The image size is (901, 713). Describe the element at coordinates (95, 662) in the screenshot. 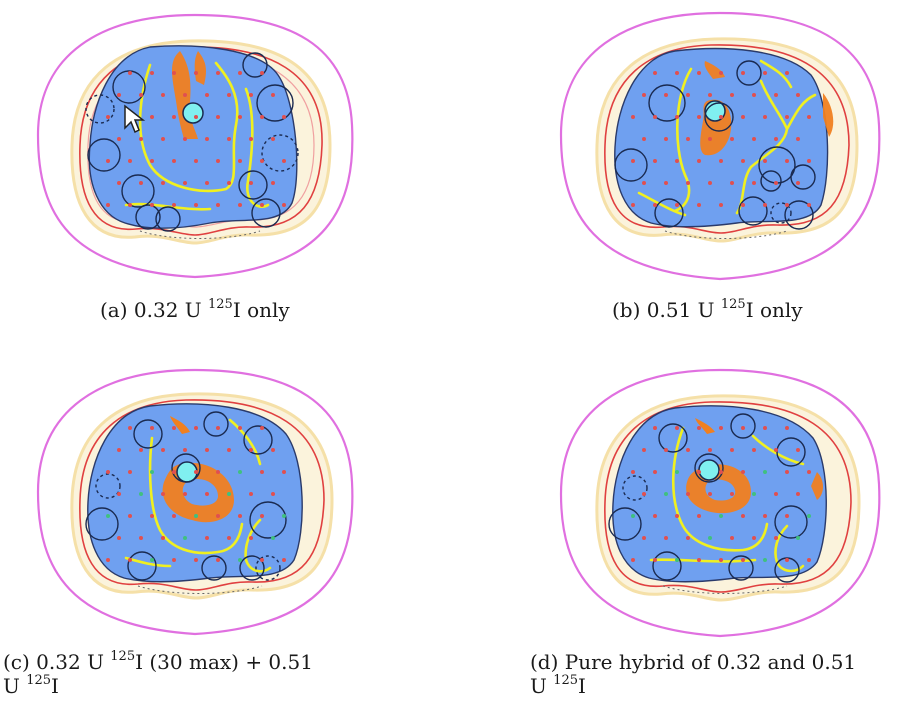

I see `caption-unit: U` at that location.